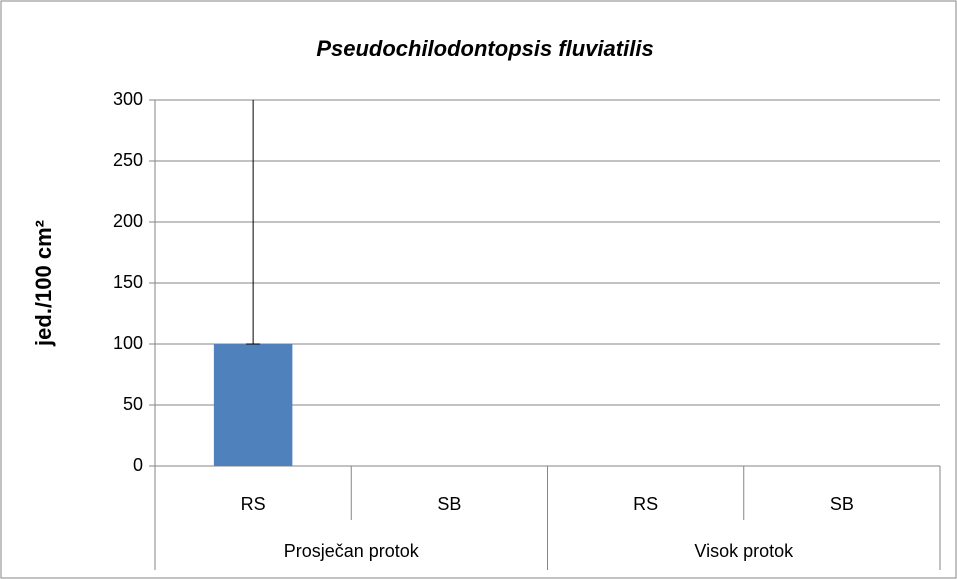 Image resolution: width=957 pixels, height=579 pixels. Describe the element at coordinates (128, 160) in the screenshot. I see `y-tick-label: 250` at that location.